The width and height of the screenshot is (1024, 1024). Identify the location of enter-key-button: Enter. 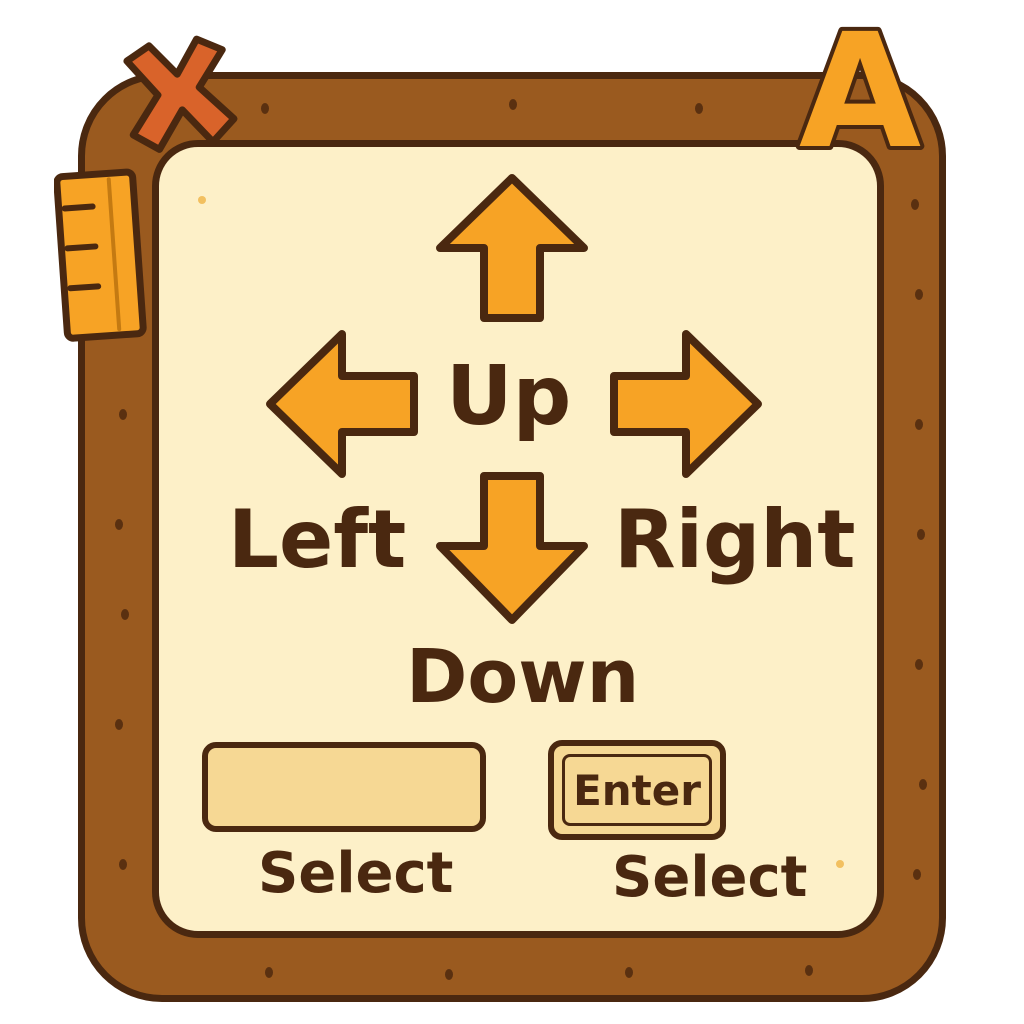
(637, 790).